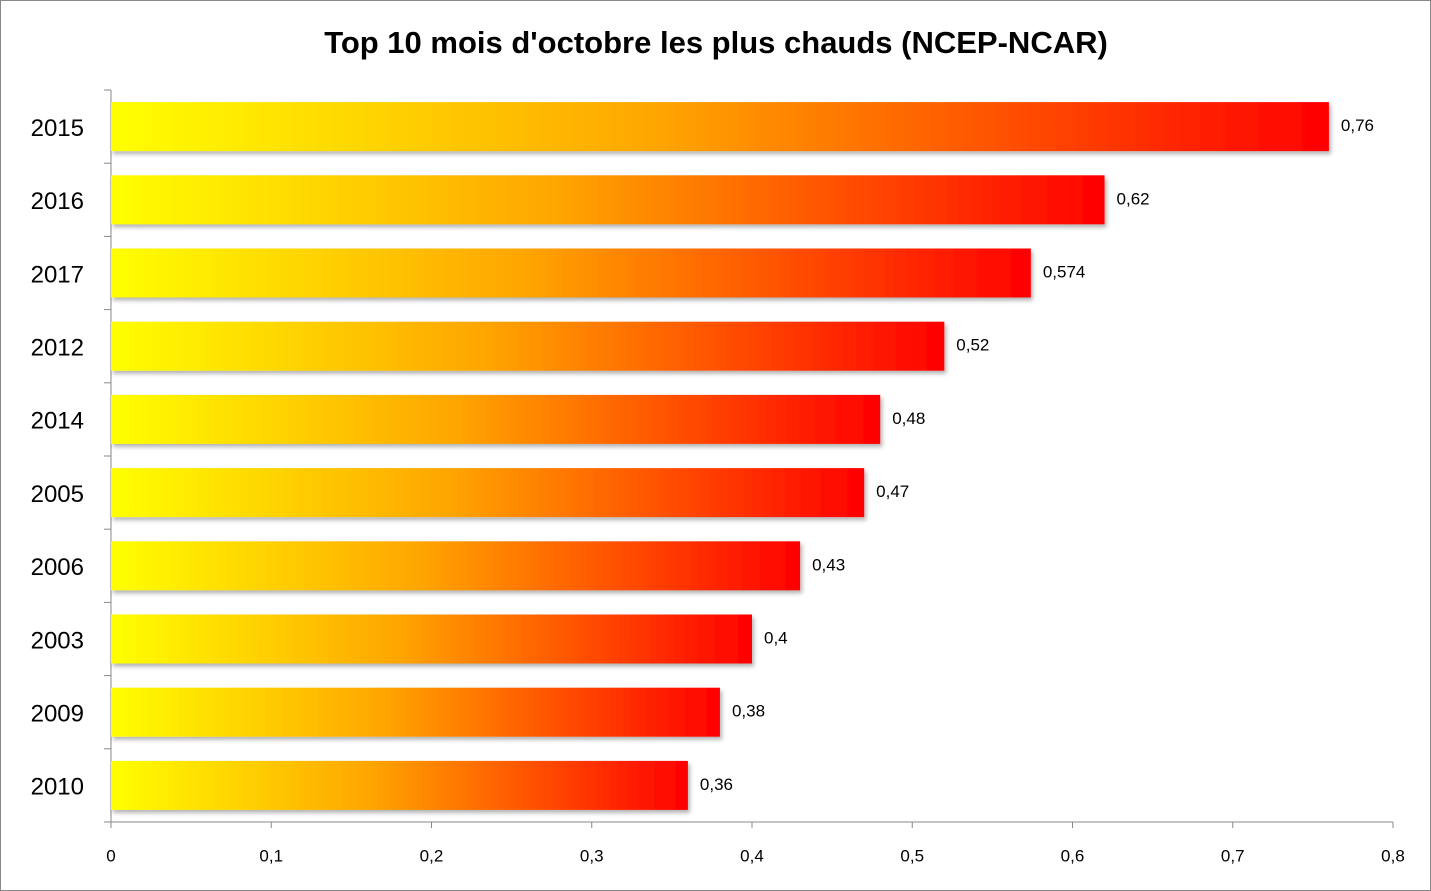 This screenshot has height=891, width=1431. What do you see at coordinates (752, 855) in the screenshot?
I see `x-tick-label: 0,4` at bounding box center [752, 855].